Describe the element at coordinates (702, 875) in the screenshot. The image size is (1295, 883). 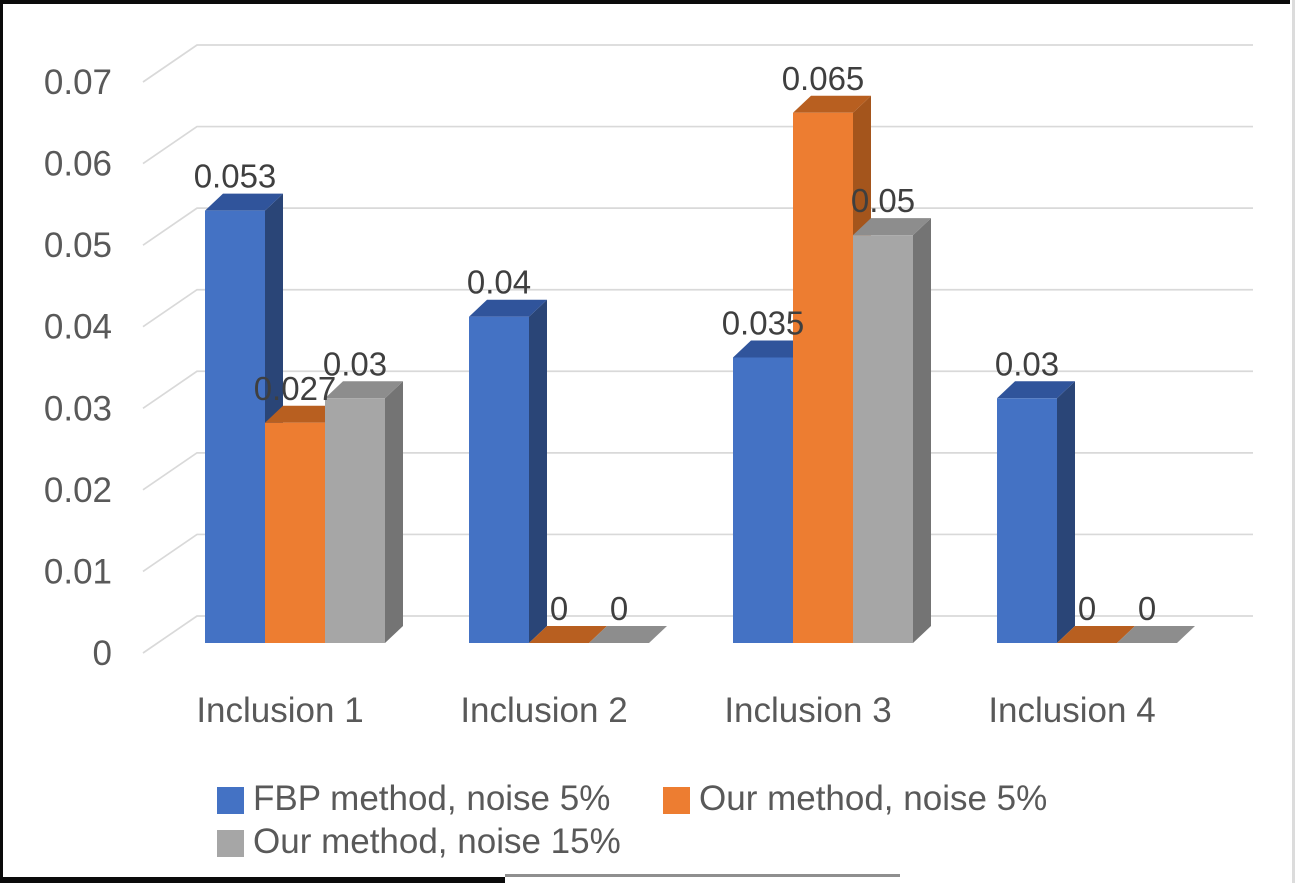
I see `figure-border-bottom-faint` at that location.